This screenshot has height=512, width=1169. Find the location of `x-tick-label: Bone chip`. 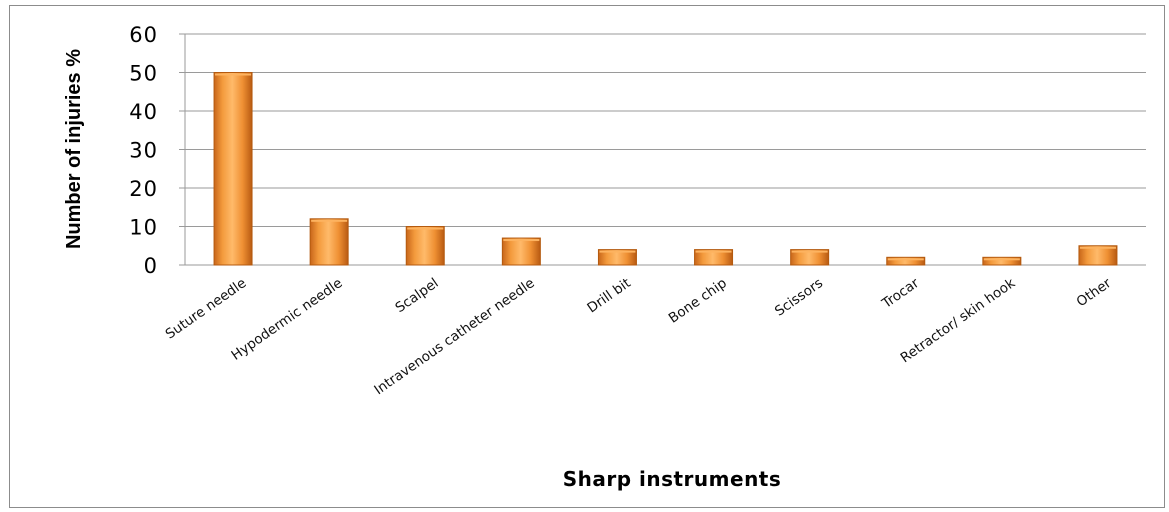

x-tick-label: Bone chip is located at coordinates (698, 301).